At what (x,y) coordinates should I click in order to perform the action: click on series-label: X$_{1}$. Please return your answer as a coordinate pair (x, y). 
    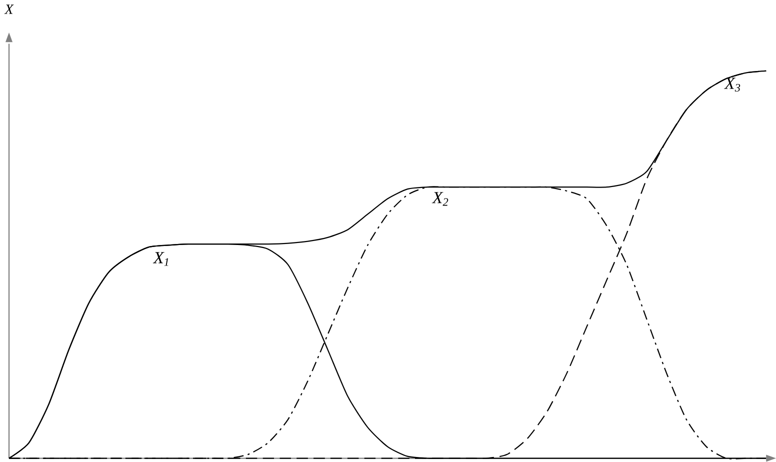
    Looking at the image, I should click on (160, 259).